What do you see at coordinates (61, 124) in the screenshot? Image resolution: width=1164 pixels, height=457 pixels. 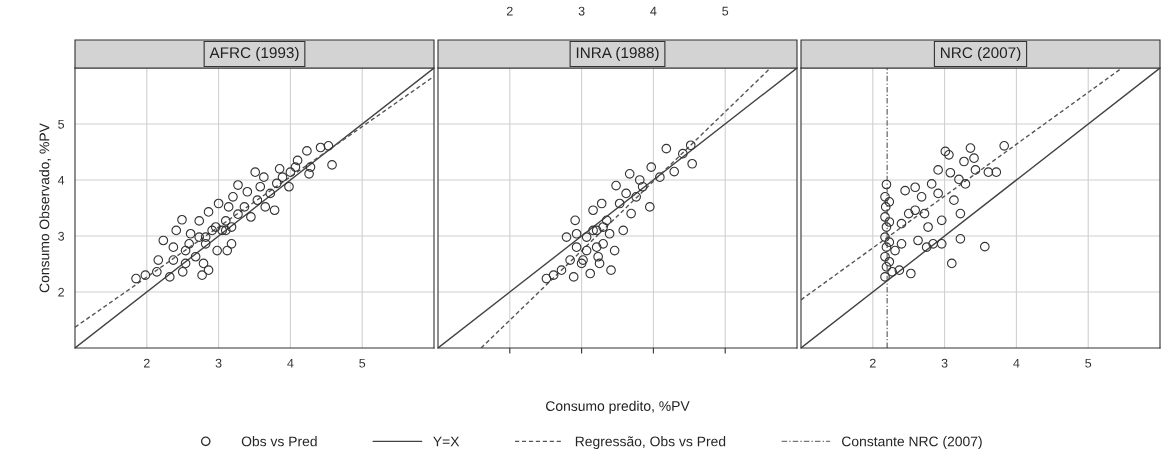 I see `y-tick-label: 5` at bounding box center [61, 124].